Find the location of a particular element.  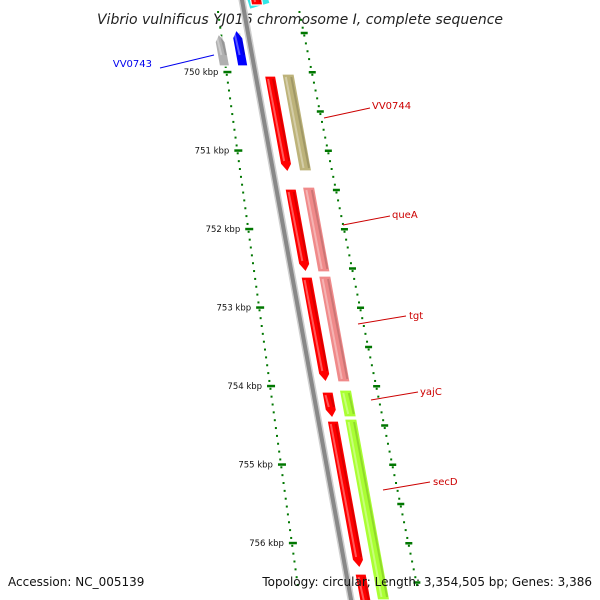

feature-secd-cog is located at coordinates (367, 509).